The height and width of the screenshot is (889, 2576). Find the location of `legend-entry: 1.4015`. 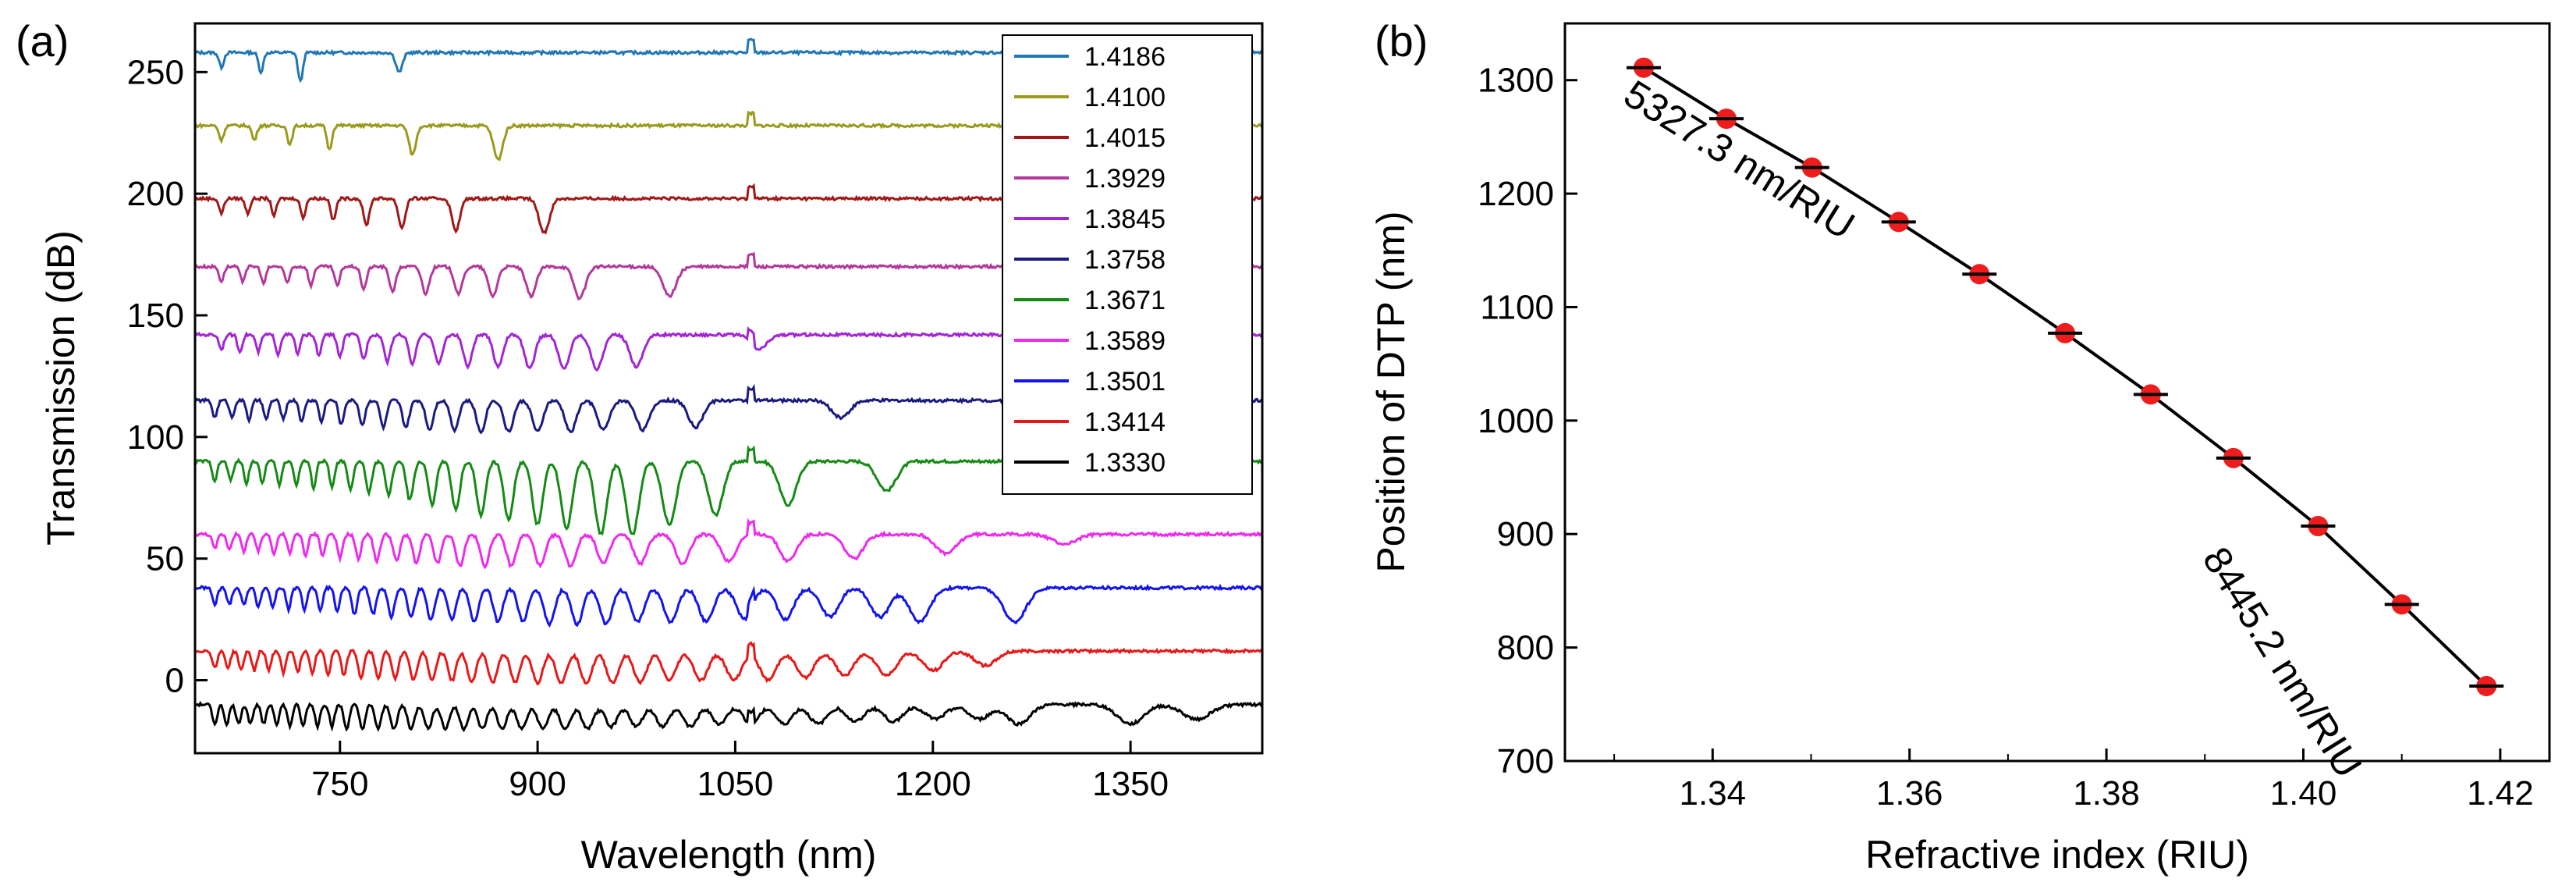

legend-entry: 1.4015 is located at coordinates (1125, 138).